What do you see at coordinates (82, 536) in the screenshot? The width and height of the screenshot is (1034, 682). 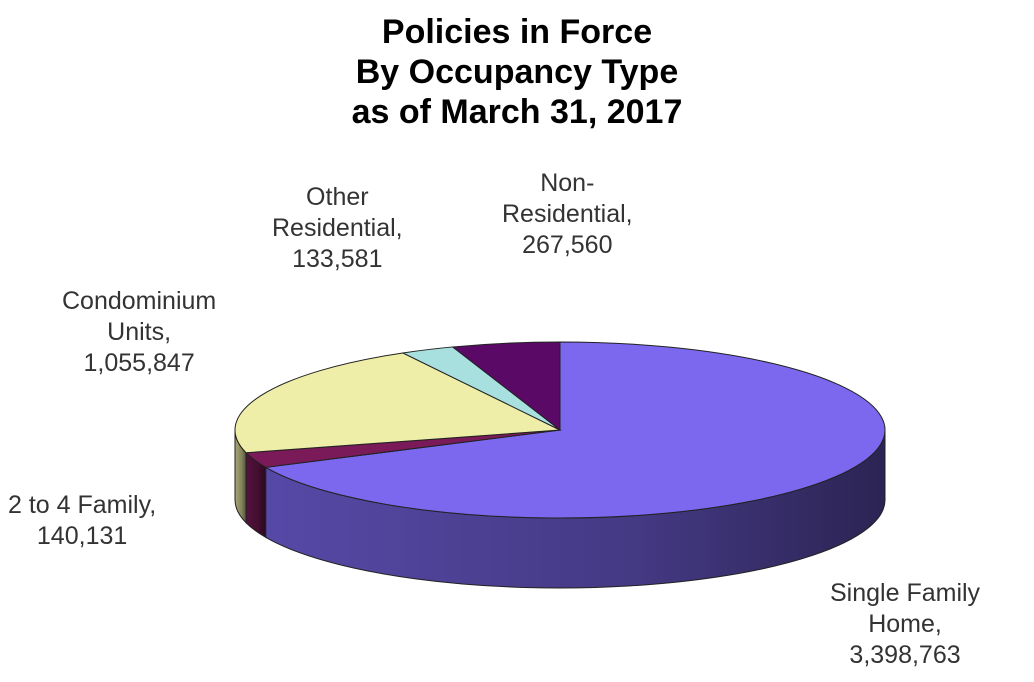 I see `label-2-to-4-family-value: 140,131` at bounding box center [82, 536].